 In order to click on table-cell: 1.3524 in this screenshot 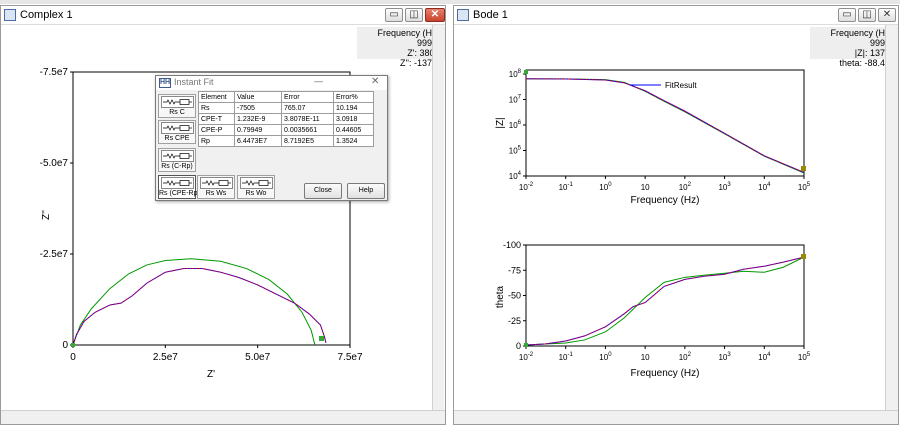, I will do `click(353, 141)`.